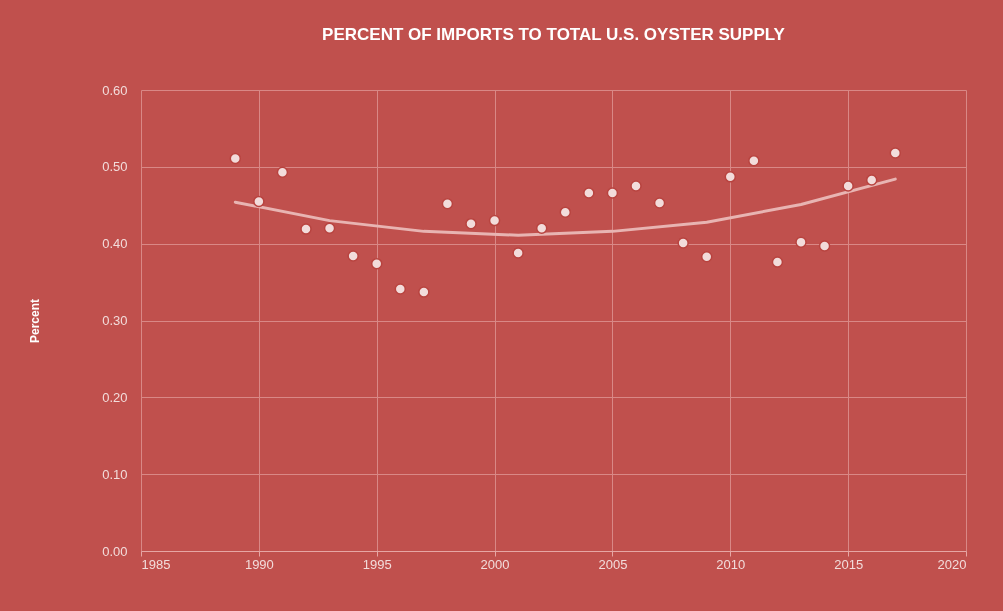  What do you see at coordinates (259, 564) in the screenshot?
I see `x-tick-label: 1990` at bounding box center [259, 564].